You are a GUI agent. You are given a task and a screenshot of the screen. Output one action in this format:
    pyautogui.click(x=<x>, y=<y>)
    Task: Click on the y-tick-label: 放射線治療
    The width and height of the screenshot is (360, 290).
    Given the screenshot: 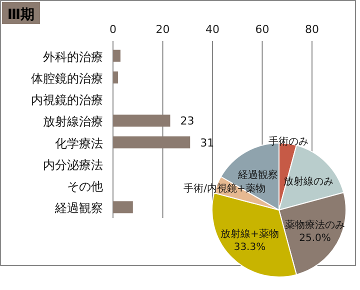 What is the action you would take?
    pyautogui.click(x=73, y=121)
    